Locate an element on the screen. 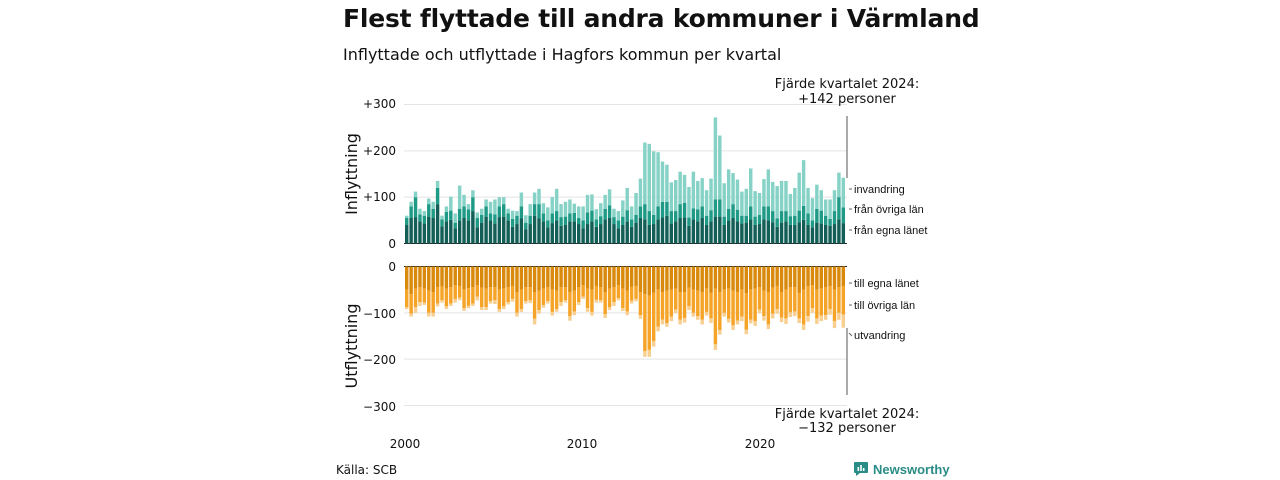 The height and width of the screenshot is (480, 1280). xtick-2000: 2000 is located at coordinates (405, 444).